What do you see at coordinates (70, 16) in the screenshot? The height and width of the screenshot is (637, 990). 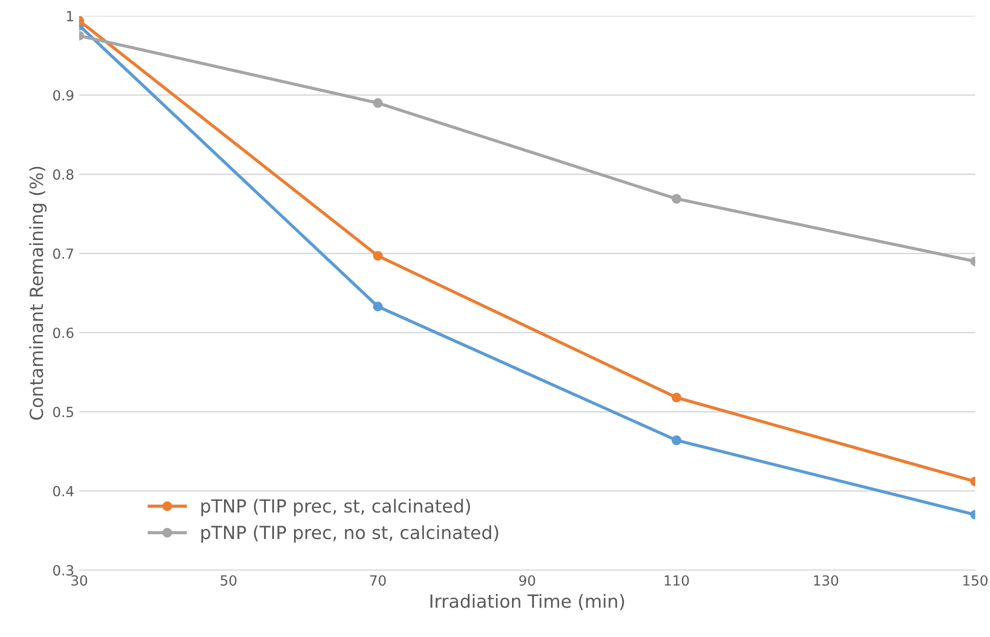 I see `y-tick-label: 1` at bounding box center [70, 16].